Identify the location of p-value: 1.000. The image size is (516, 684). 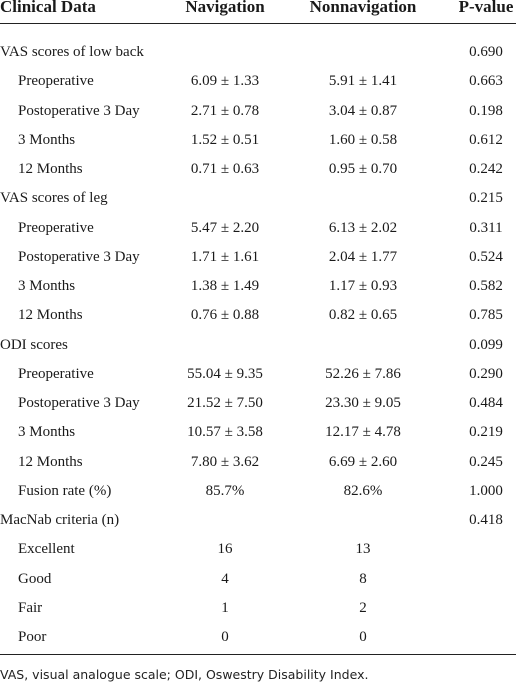
(486, 490).